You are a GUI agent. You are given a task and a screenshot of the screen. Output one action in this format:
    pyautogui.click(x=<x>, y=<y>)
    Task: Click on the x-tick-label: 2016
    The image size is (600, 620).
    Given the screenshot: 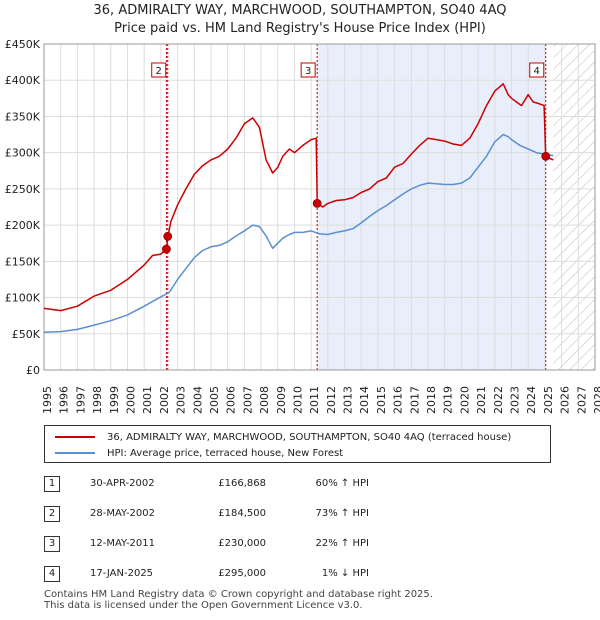 What is the action you would take?
    pyautogui.click(x=398, y=400)
    